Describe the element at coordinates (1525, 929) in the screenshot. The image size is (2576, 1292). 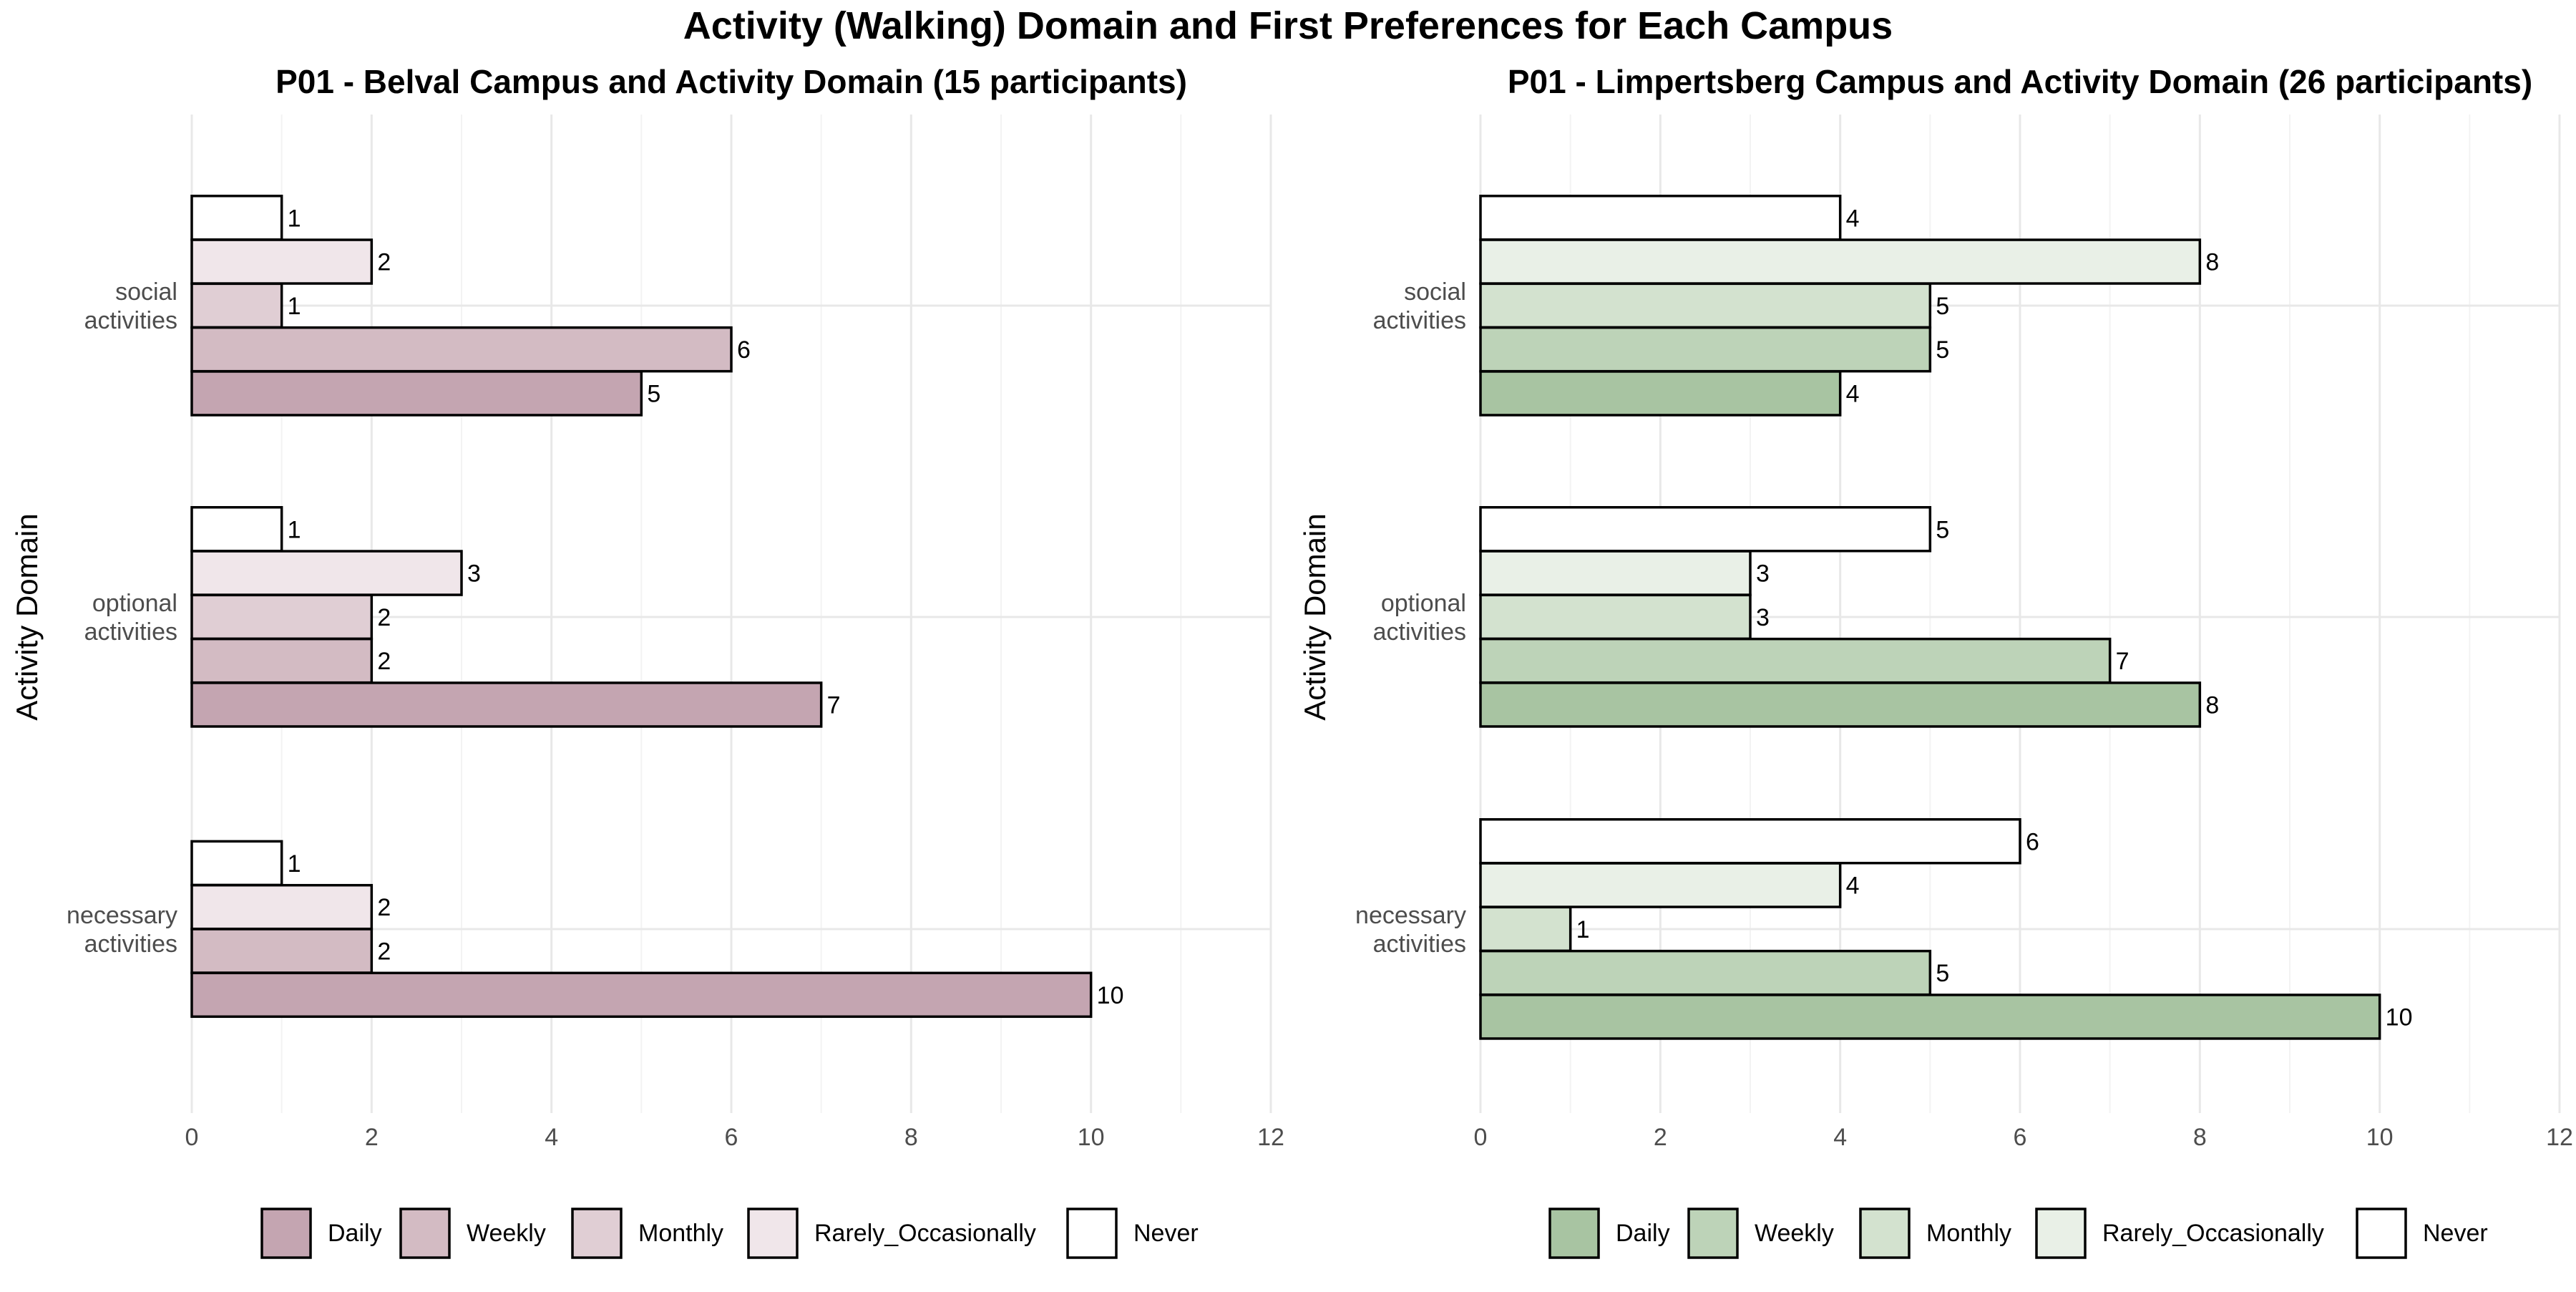
I see `bar-necessary-activities-monthly` at that location.